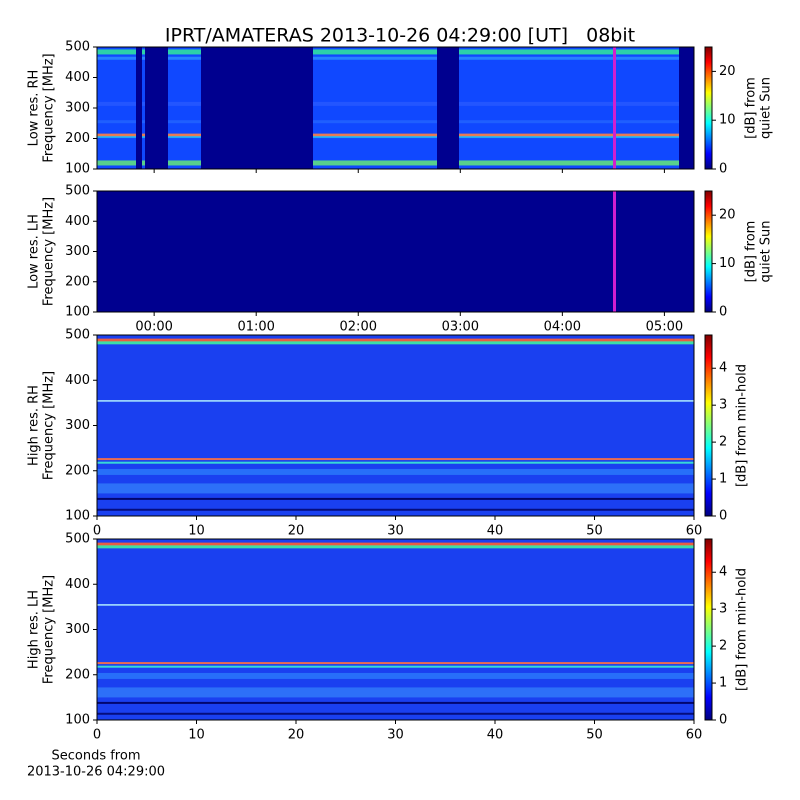  Describe the element at coordinates (614, 108) in the screenshot. I see `marker-line` at that location.